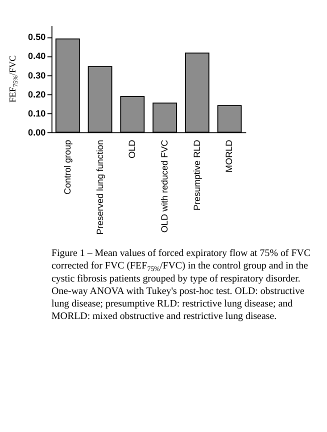 Image resolution: width=327 pixels, height=432 pixels. Describe the element at coordinates (37, 56) in the screenshot. I see `y-tick-label: 0.40` at that location.